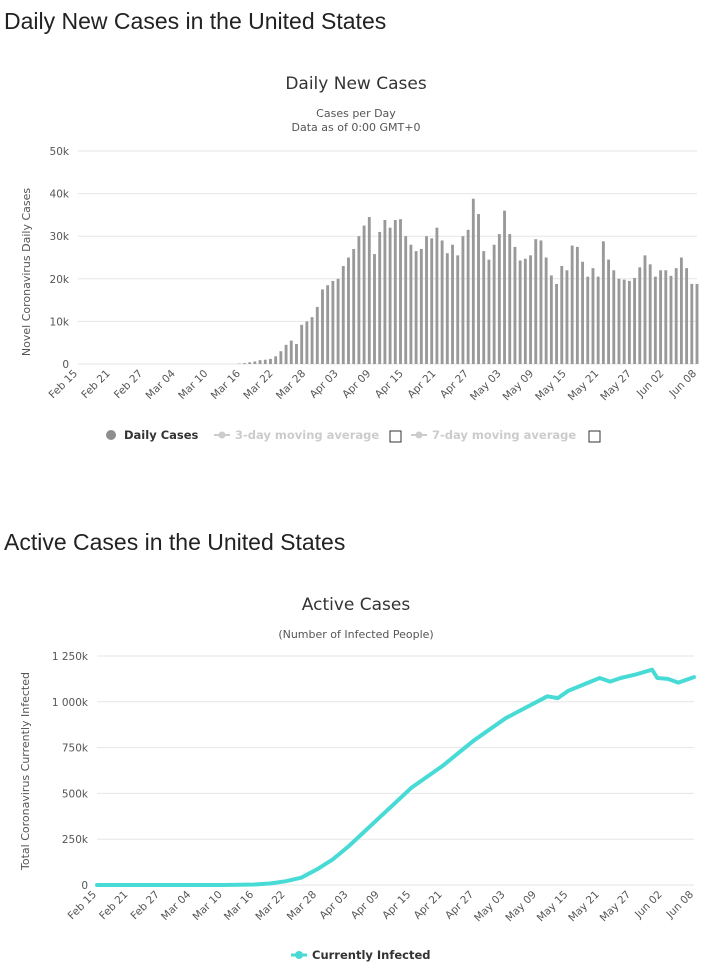 This screenshot has width=712, height=969. Describe the element at coordinates (195, 21) in the screenshot. I see `daily-cases-heading: Daily New Cases in the United States` at that location.